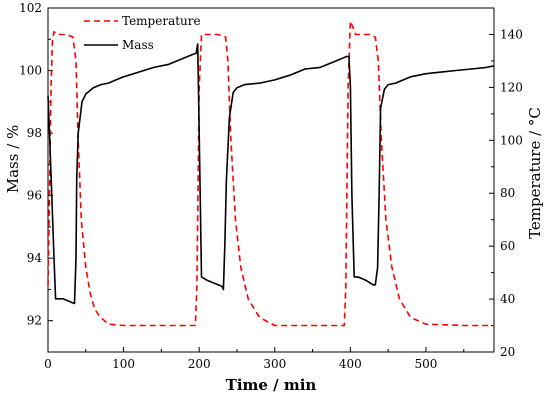 The image size is (550, 401). I want to click on left-y-tick-label: 94, so click(35, 258).